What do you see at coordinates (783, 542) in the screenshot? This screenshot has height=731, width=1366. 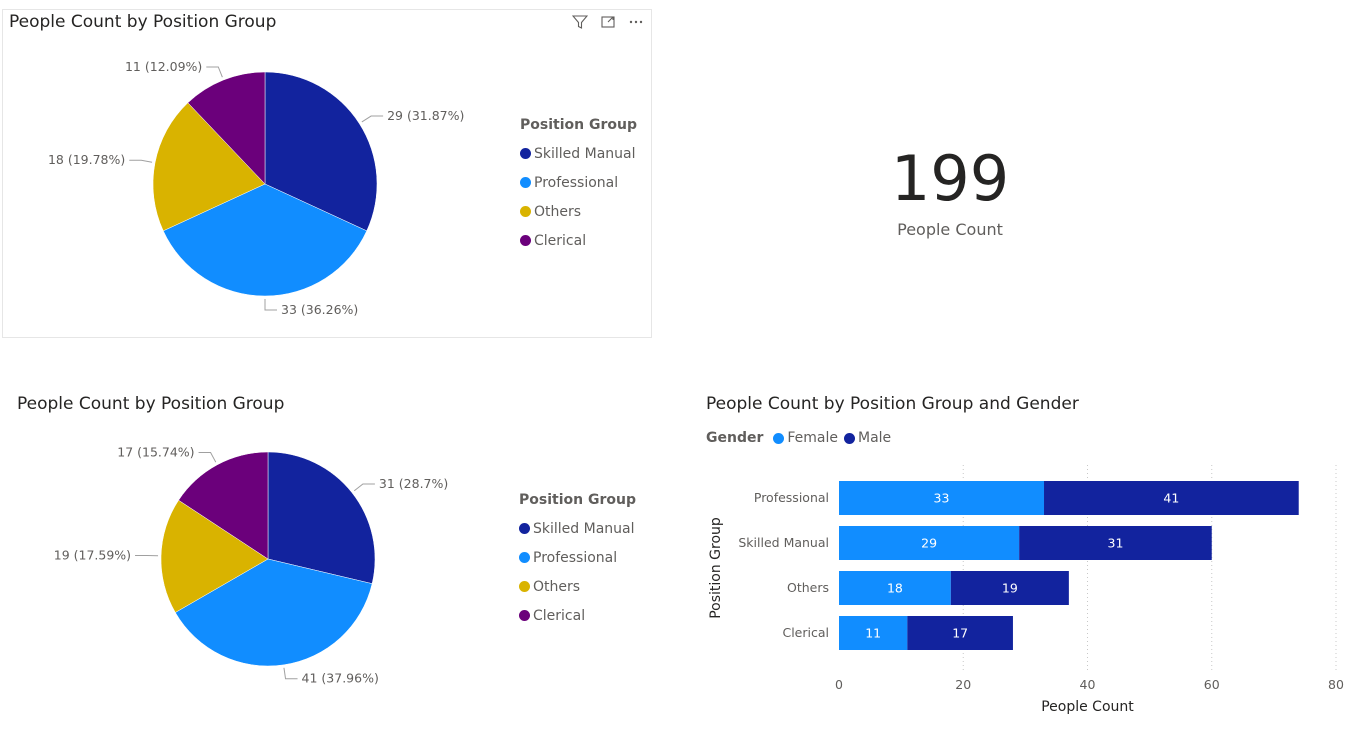 I see `y-tick-label: Skilled Manual` at bounding box center [783, 542].